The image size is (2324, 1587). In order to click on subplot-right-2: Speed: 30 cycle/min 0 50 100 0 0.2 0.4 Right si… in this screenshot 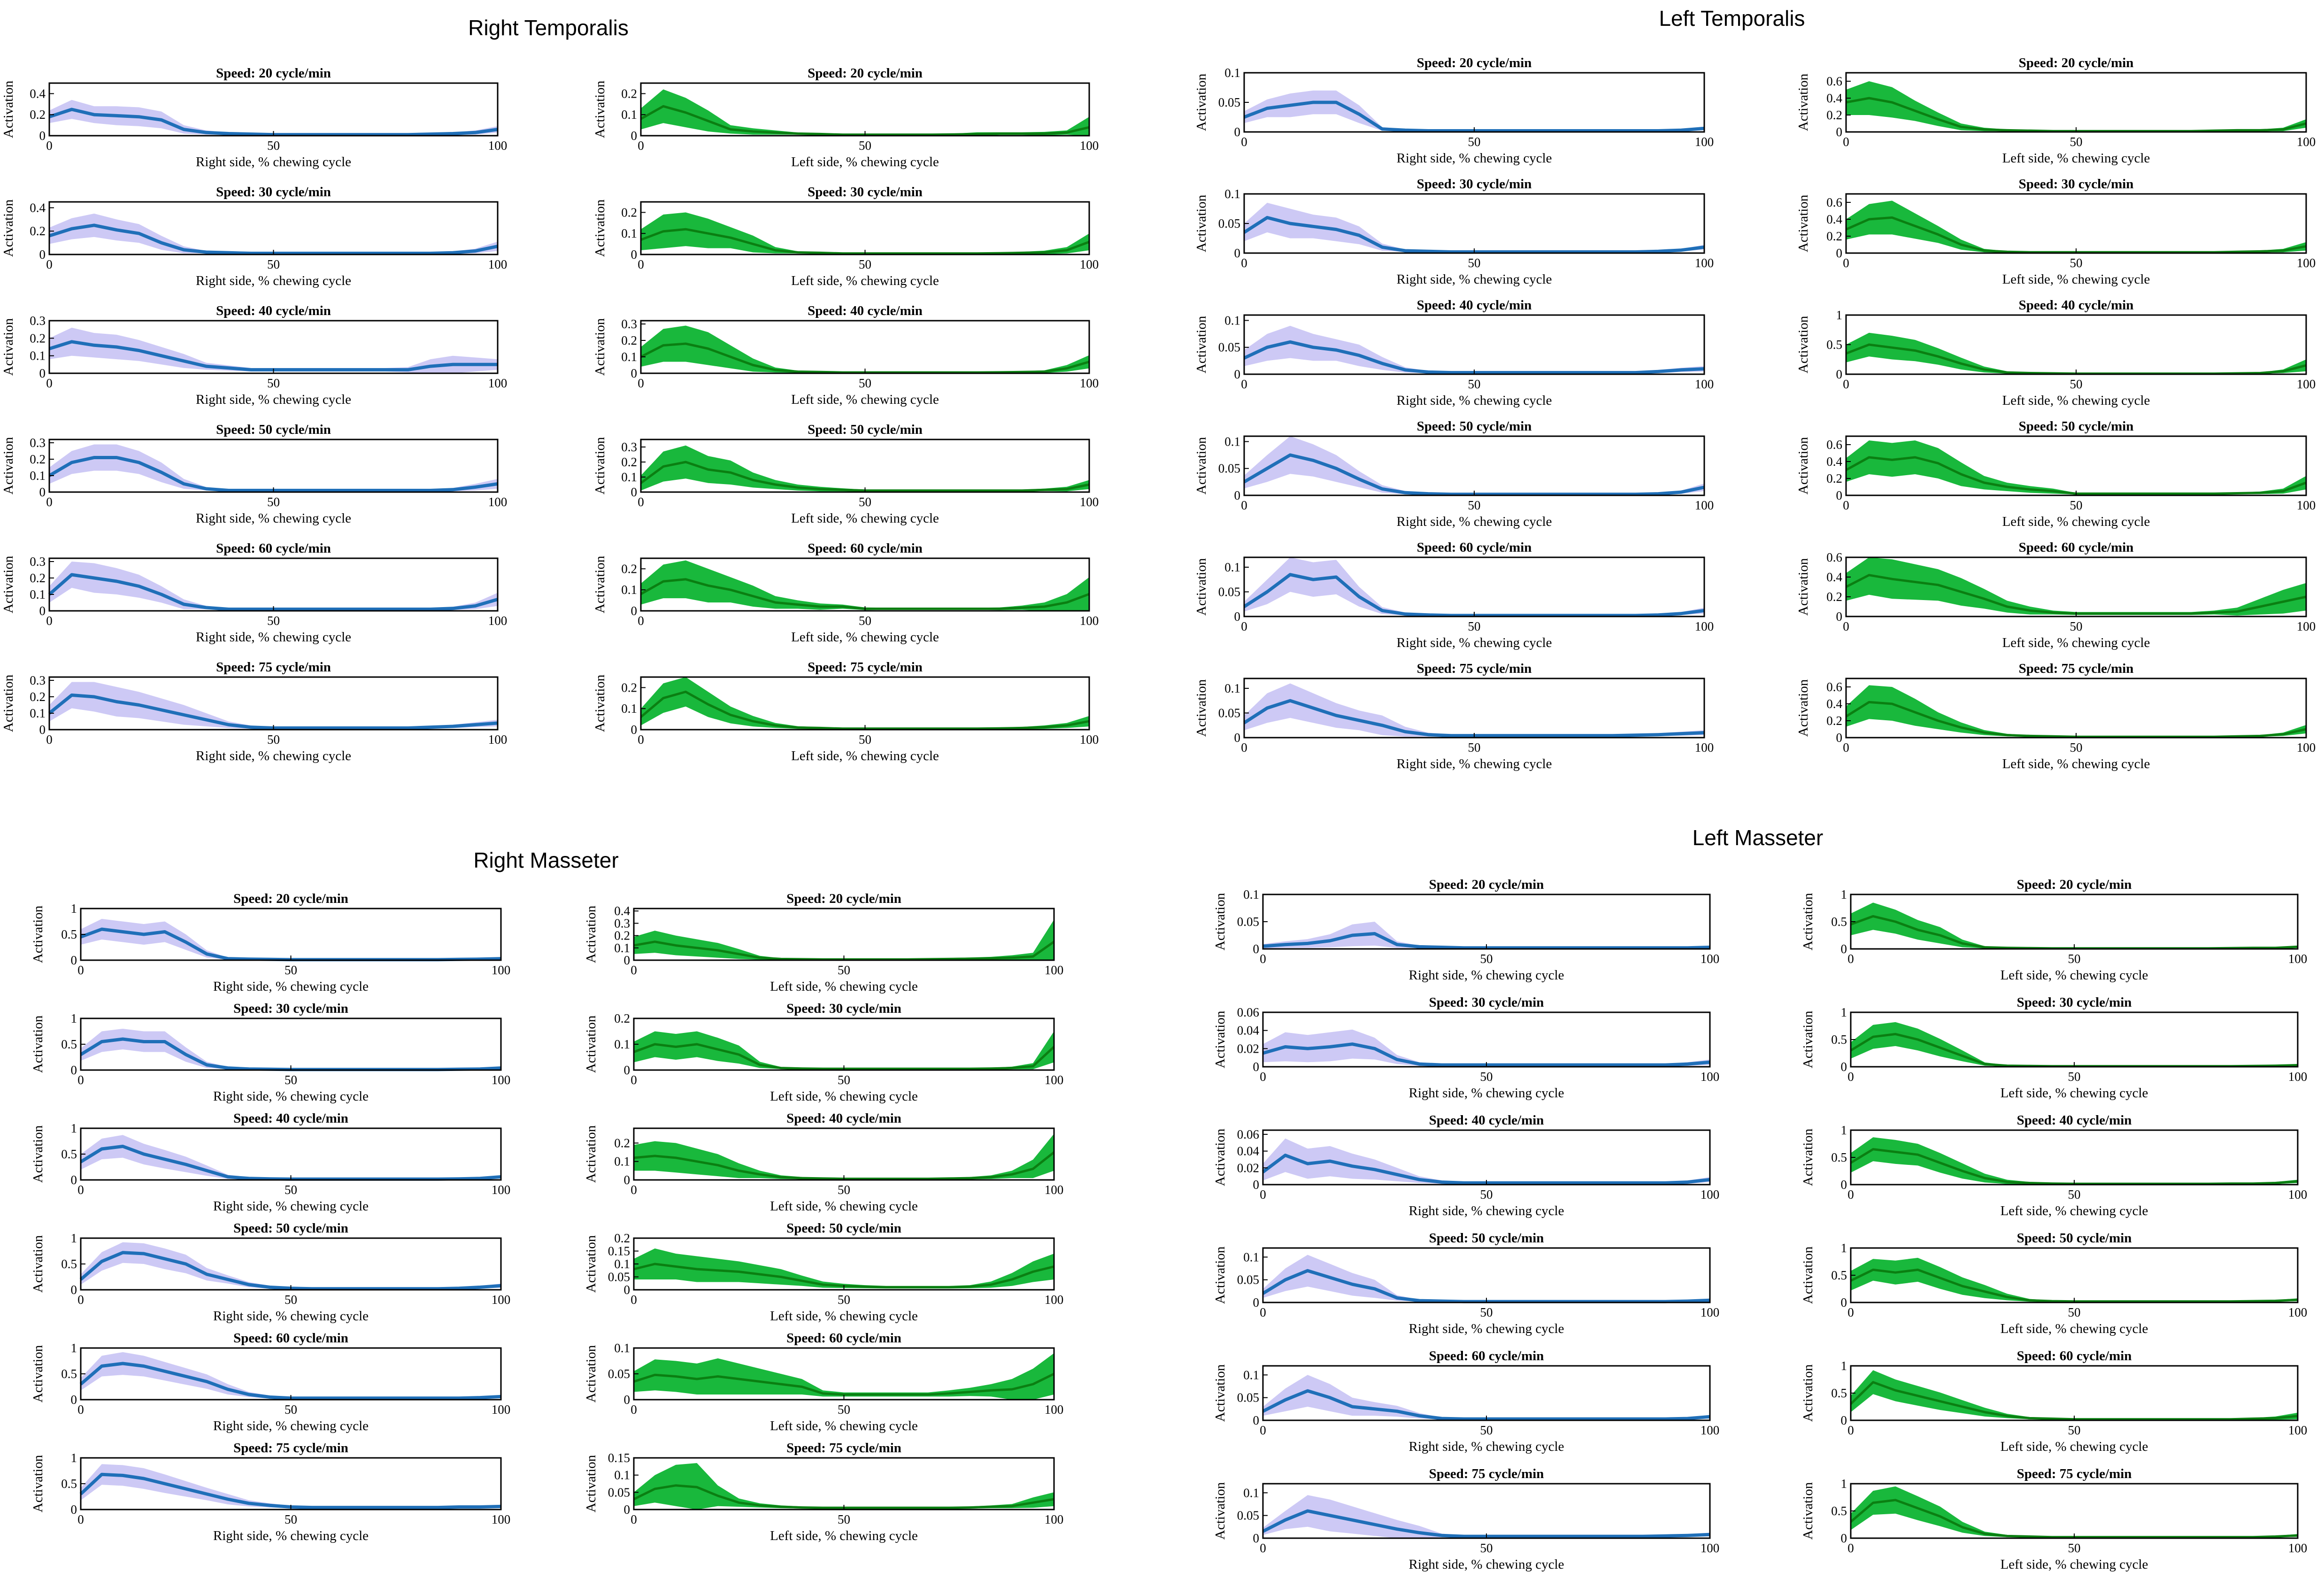, I will do `click(254, 236)`.